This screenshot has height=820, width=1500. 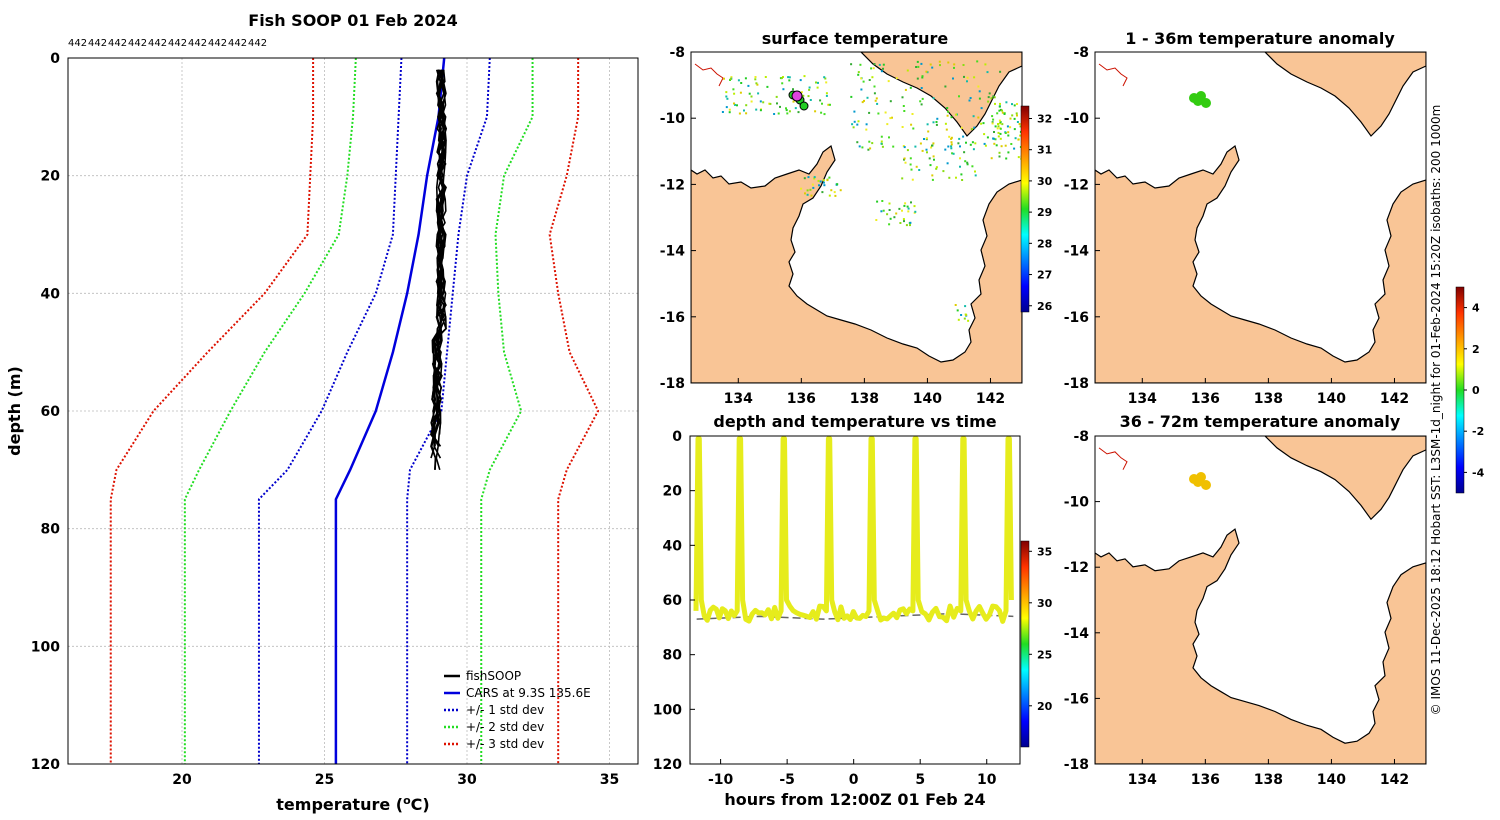 What do you see at coordinates (854, 799) in the screenshot?
I see `timeseries-x-label: hours from 12:00Z 01 Feb 24` at bounding box center [854, 799].